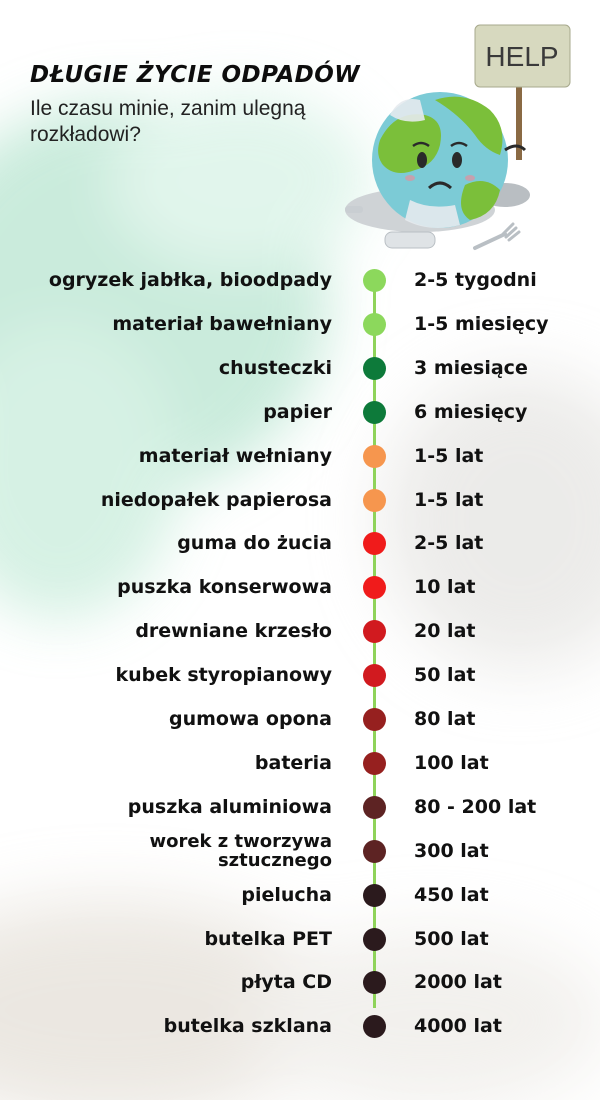 The image size is (600, 1100). I want to click on timeline-row: kubek styropianowy 50 lat, so click(300, 675).